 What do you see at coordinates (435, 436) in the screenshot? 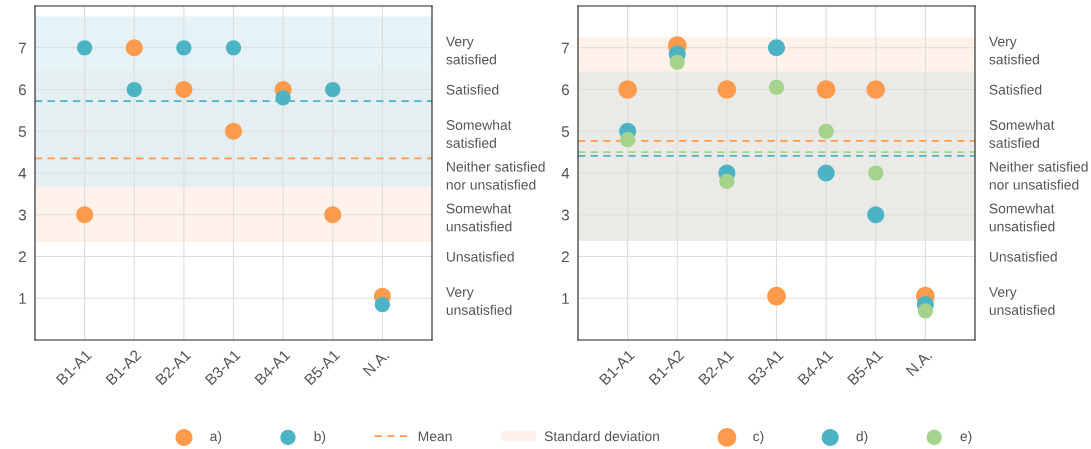
I see `legend-label: Mean` at bounding box center [435, 436].